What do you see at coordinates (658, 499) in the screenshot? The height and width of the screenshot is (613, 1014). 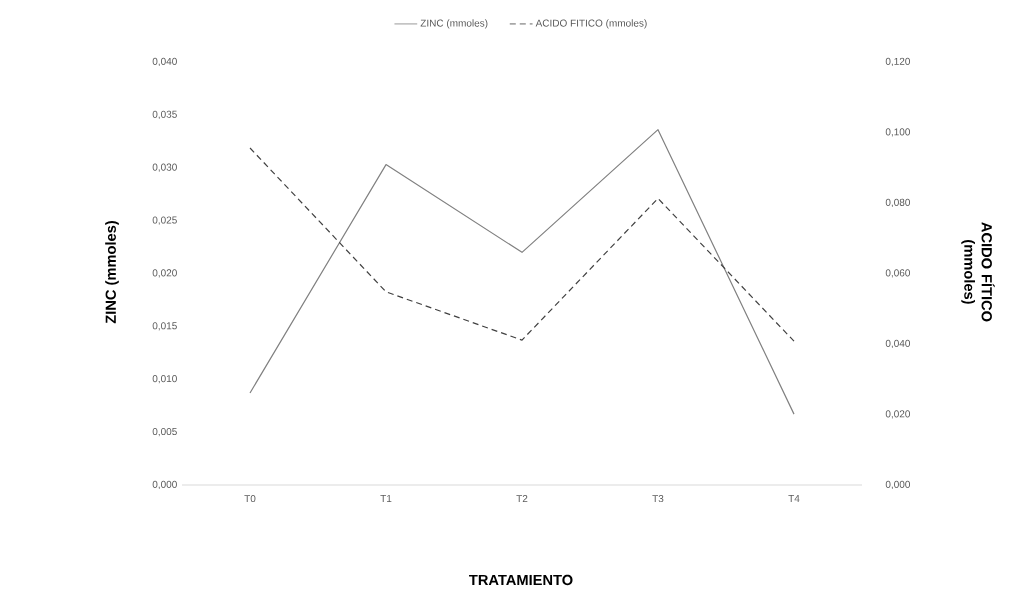 I see `x-tick-label: T3` at bounding box center [658, 499].